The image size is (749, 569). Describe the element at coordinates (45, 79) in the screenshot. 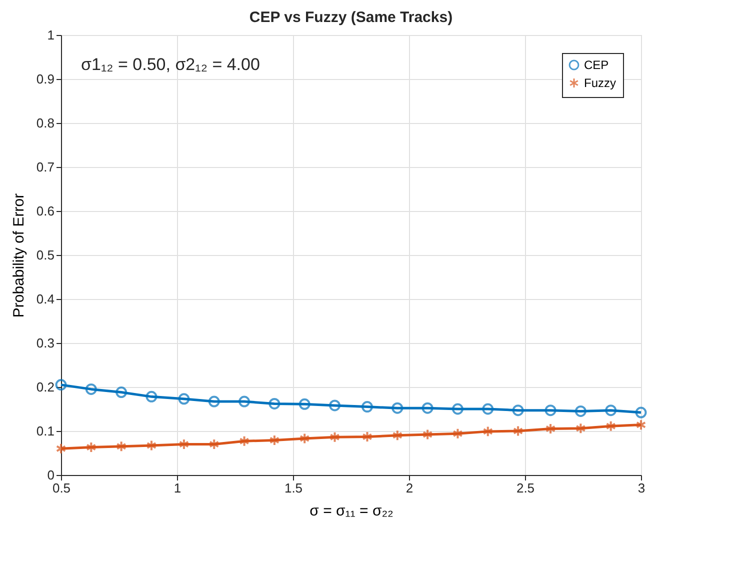

I see `y-tick-label: 0.9` at that location.